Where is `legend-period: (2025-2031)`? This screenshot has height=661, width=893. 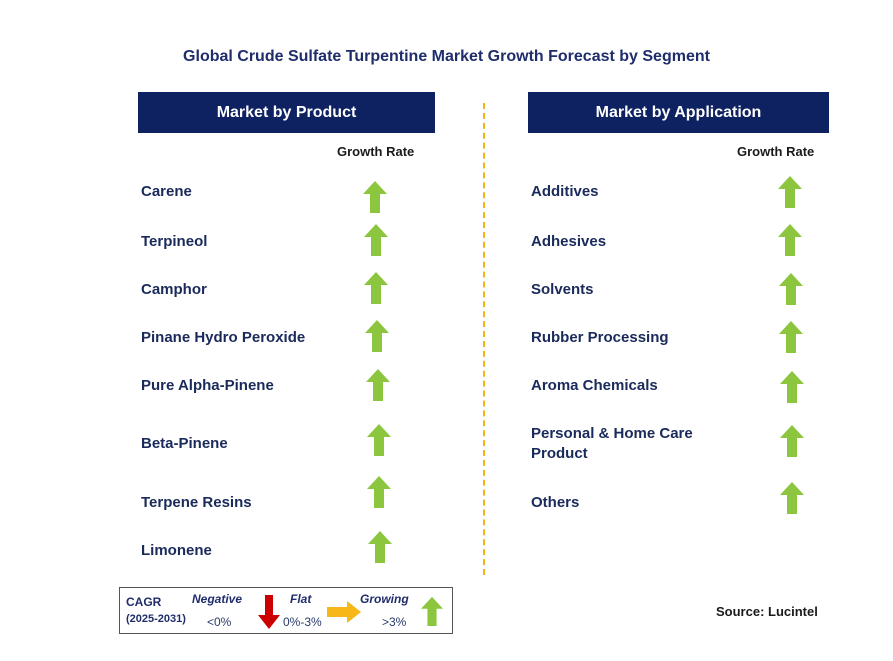 legend-period: (2025-2031) is located at coordinates (156, 619).